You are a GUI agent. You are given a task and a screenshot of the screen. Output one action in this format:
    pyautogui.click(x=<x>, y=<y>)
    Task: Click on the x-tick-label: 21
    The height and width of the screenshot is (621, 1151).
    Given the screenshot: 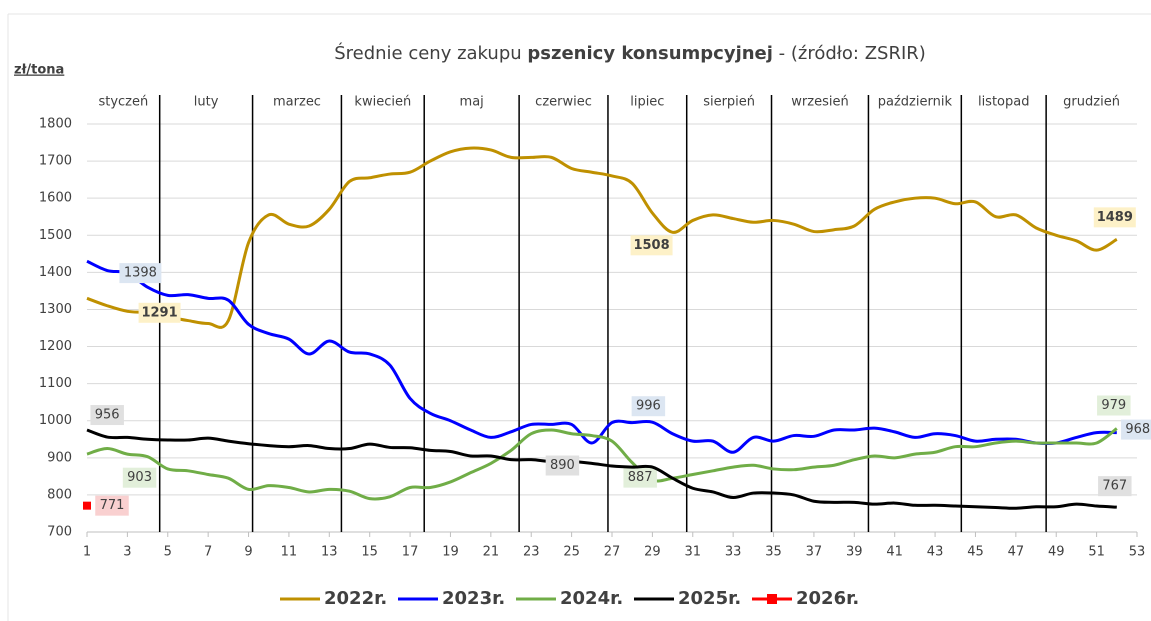 What is the action you would take?
    pyautogui.click(x=491, y=552)
    